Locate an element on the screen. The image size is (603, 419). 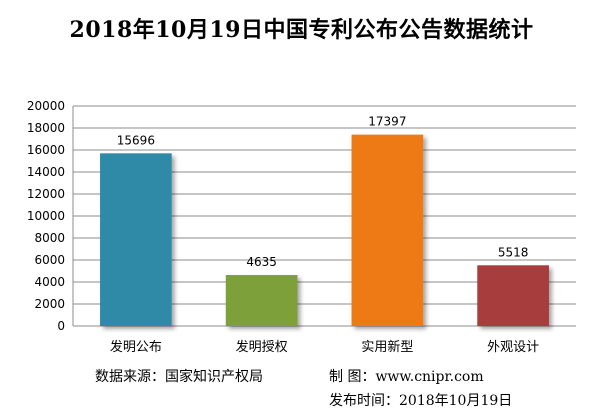
y-tick-label: 20000 is located at coordinates (46, 106).